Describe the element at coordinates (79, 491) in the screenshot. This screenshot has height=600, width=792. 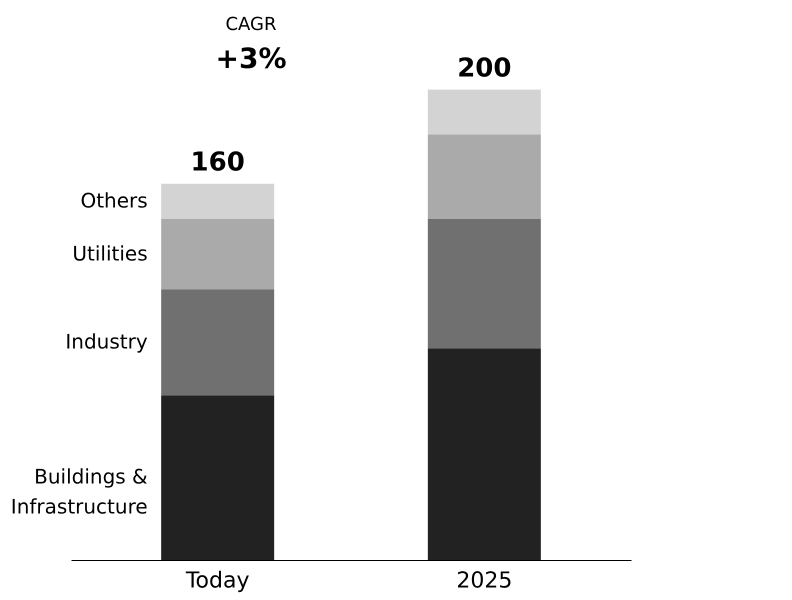
I see `series-label: Buildings & Infrastructure` at that location.